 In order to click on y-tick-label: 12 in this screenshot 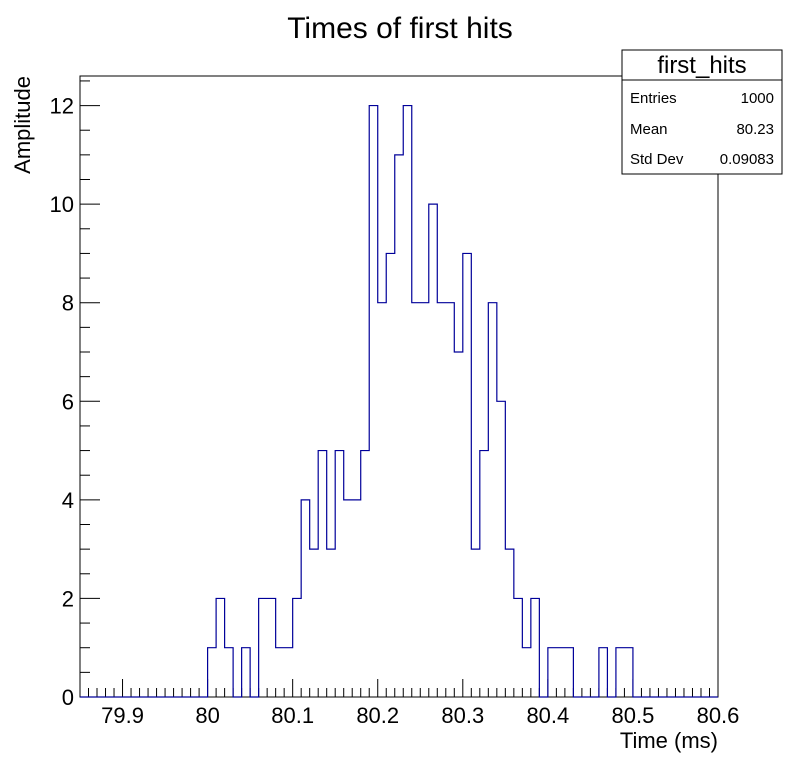, I will do `click(62, 106)`.